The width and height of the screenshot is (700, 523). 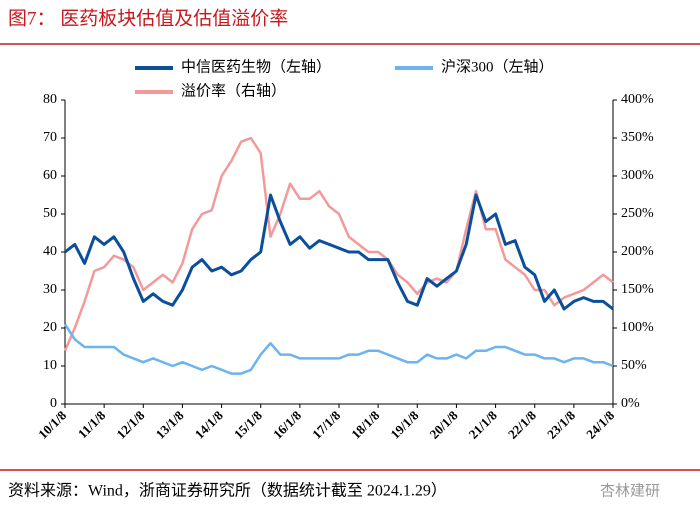 What do you see at coordinates (326, 424) in the screenshot?
I see `x-tick-label: 17/1/8` at bounding box center [326, 424].